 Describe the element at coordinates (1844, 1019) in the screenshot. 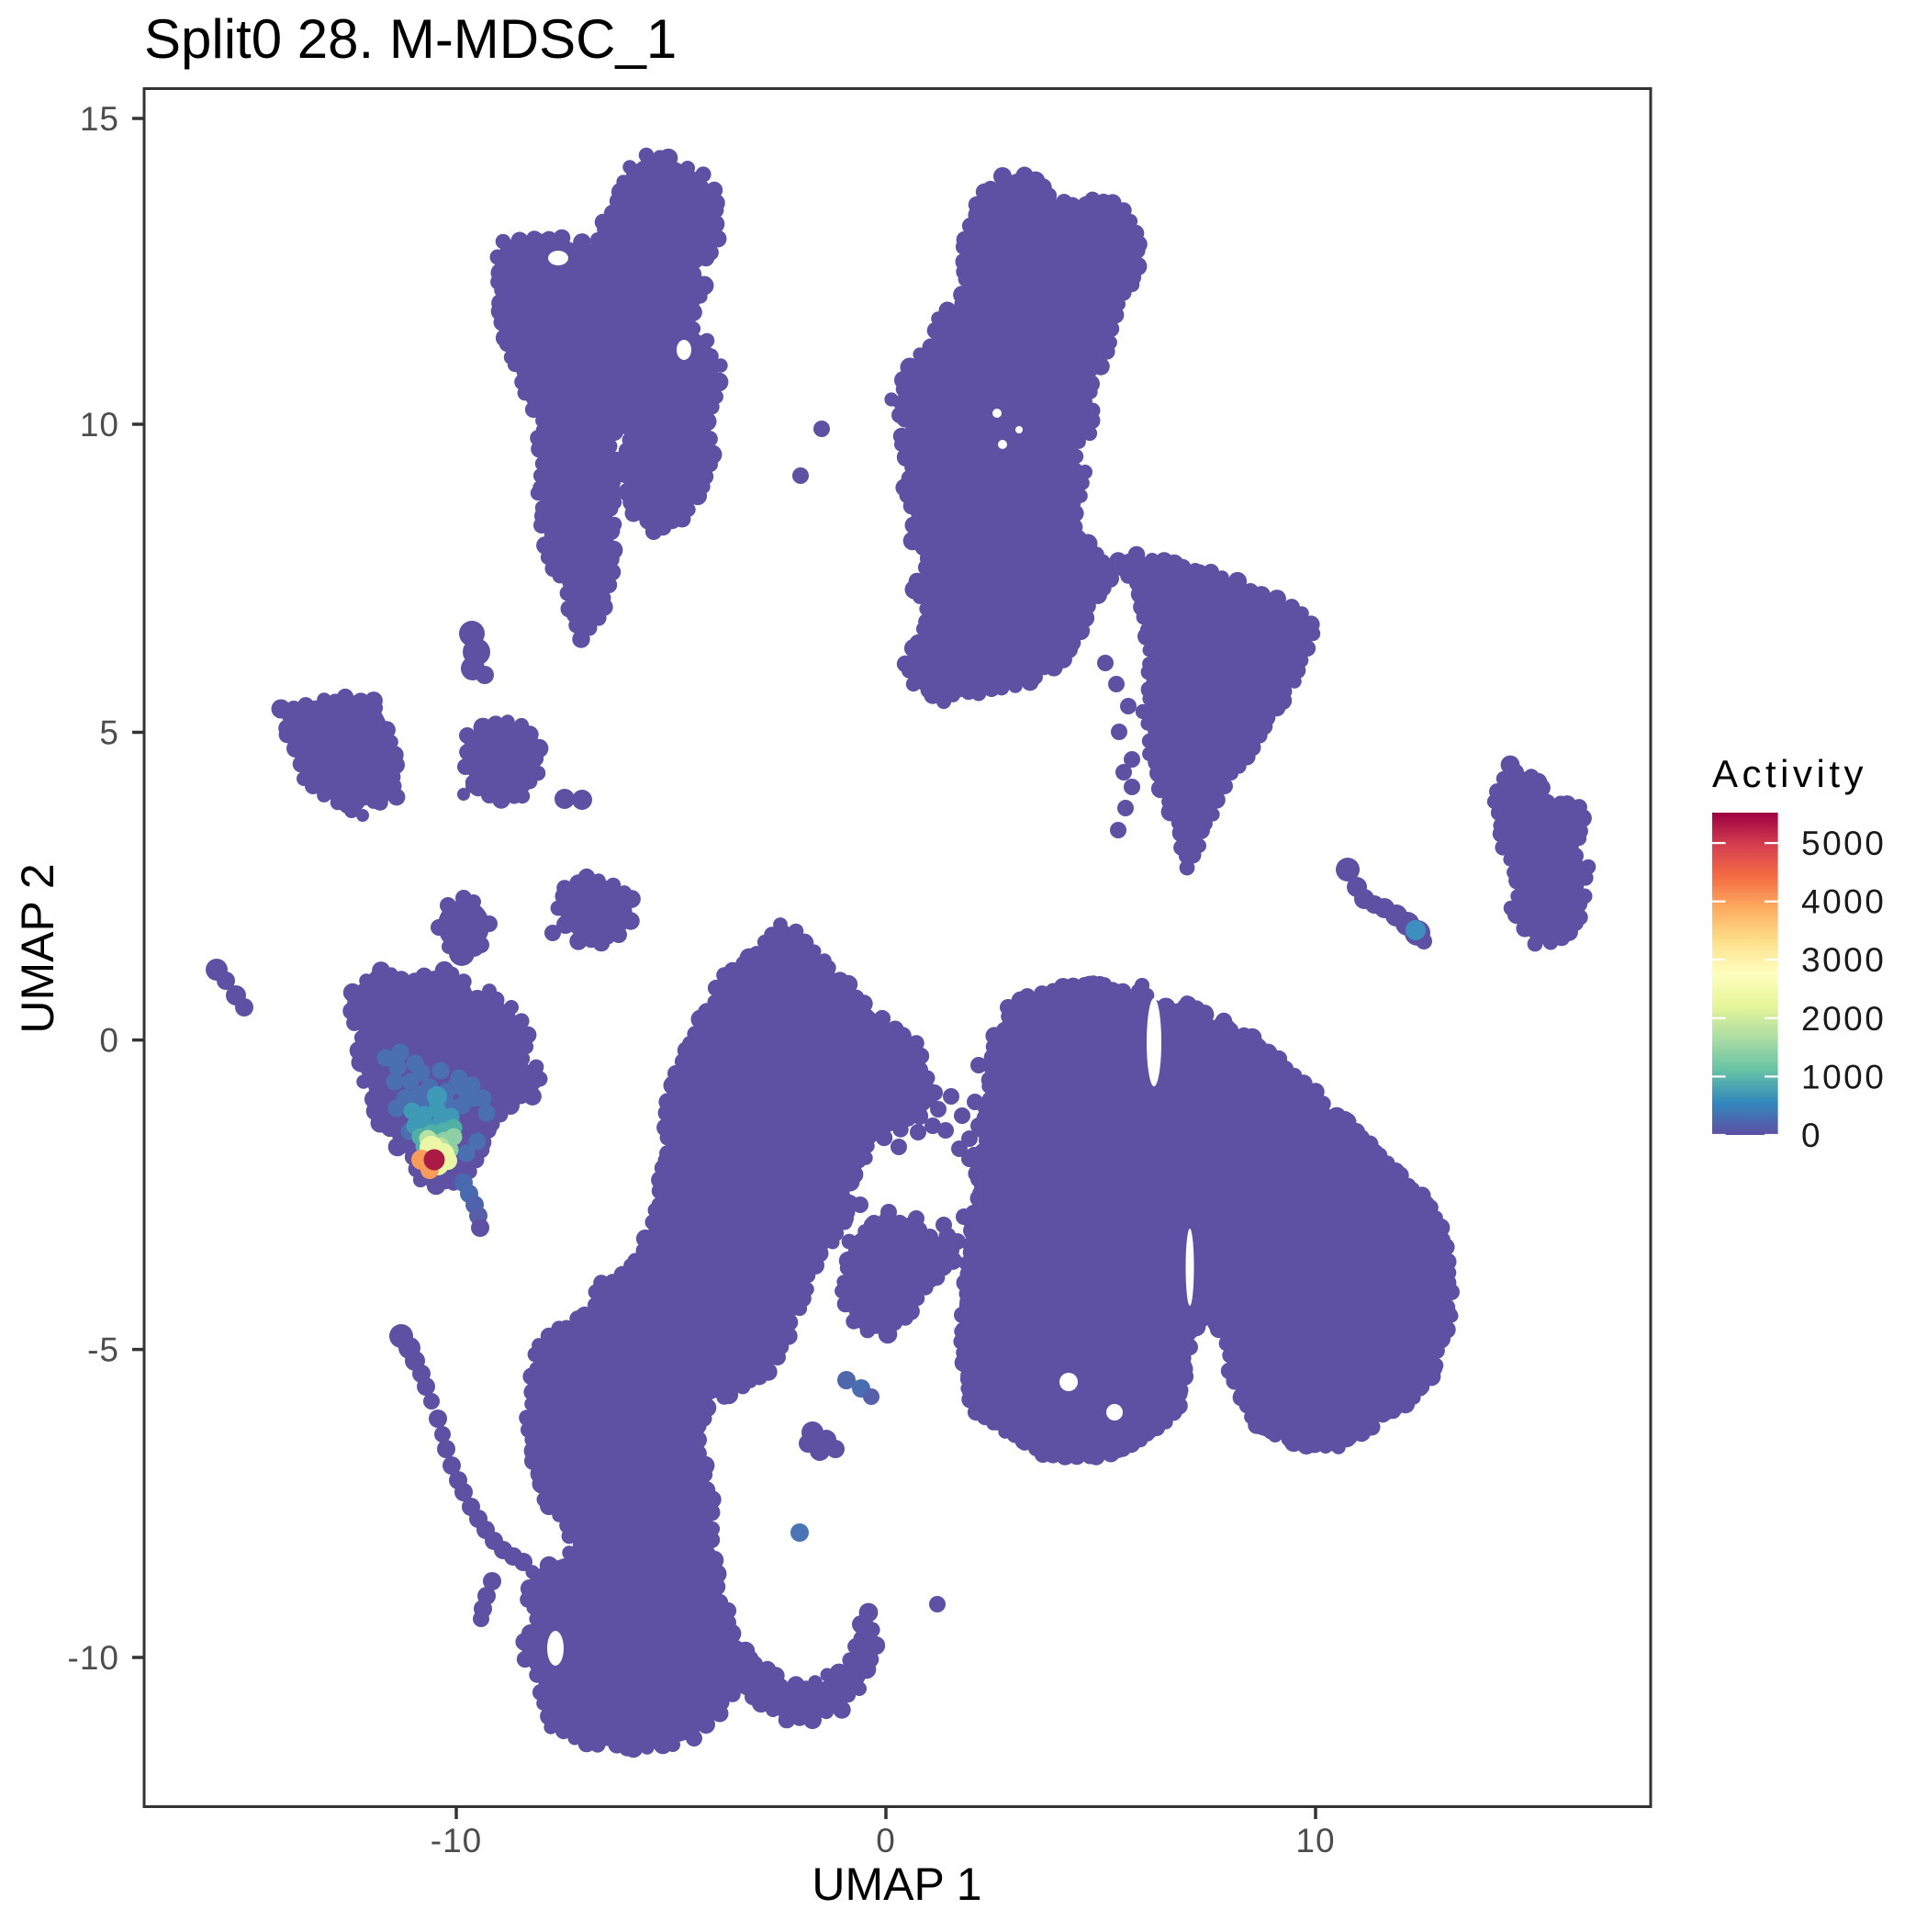

I see `svg-text: 2000` at that location.